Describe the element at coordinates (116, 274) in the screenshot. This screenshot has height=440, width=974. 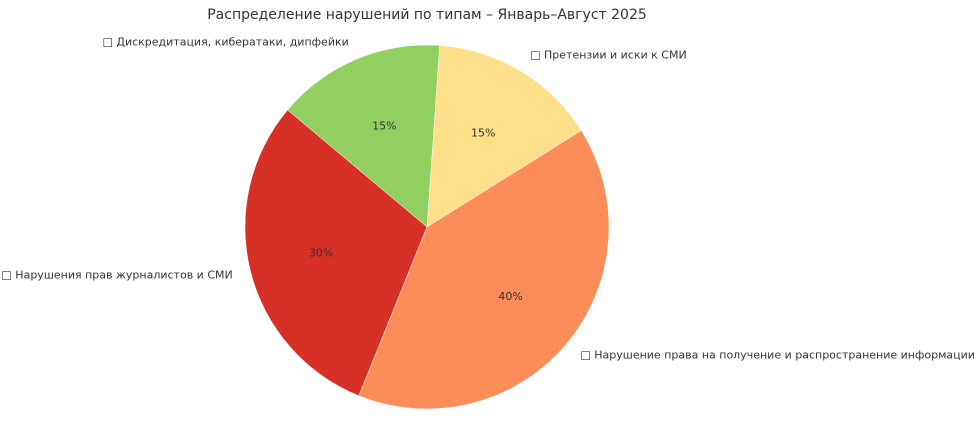
I see `slice-label: □ Нарушения прав журналистов и СМИ` at that location.